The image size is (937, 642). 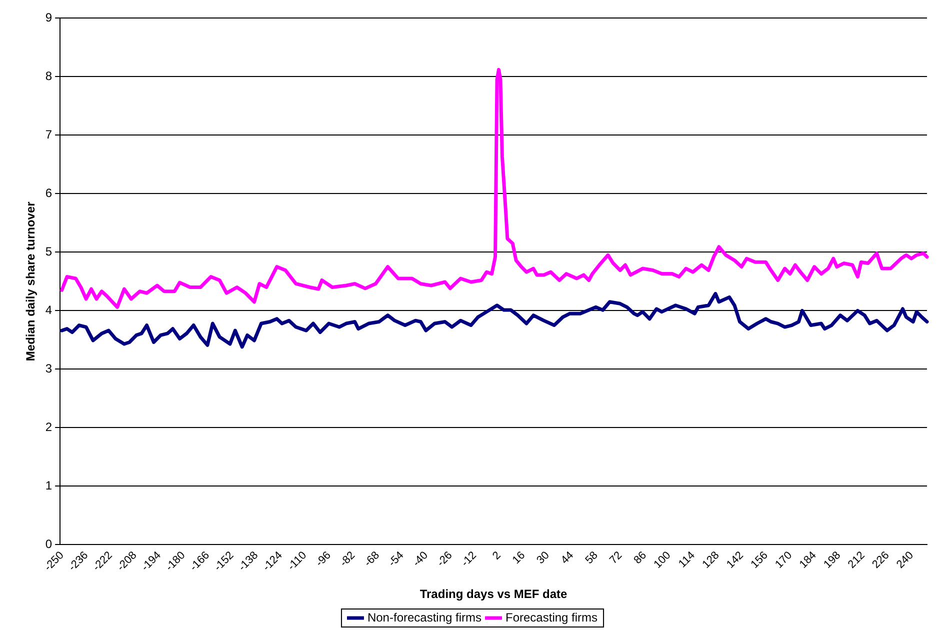 I want to click on x-tick-label: 226, so click(x=881, y=560).